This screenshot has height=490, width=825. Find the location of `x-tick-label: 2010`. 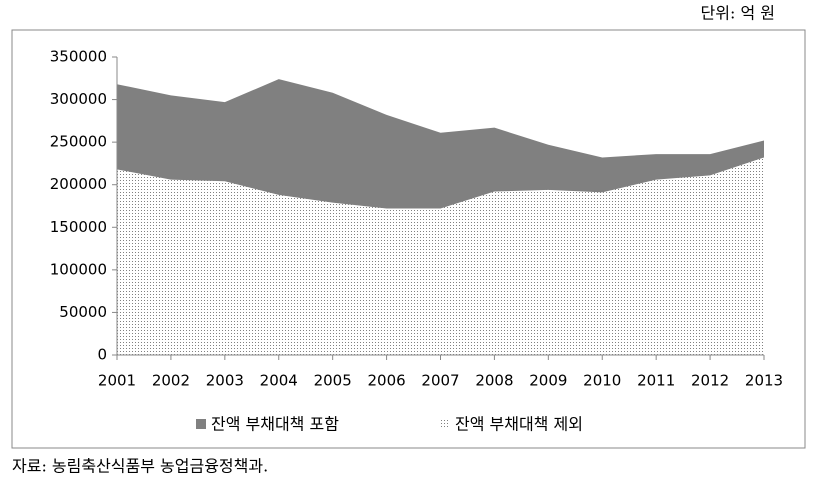

x-tick-label: 2010 is located at coordinates (602, 381).